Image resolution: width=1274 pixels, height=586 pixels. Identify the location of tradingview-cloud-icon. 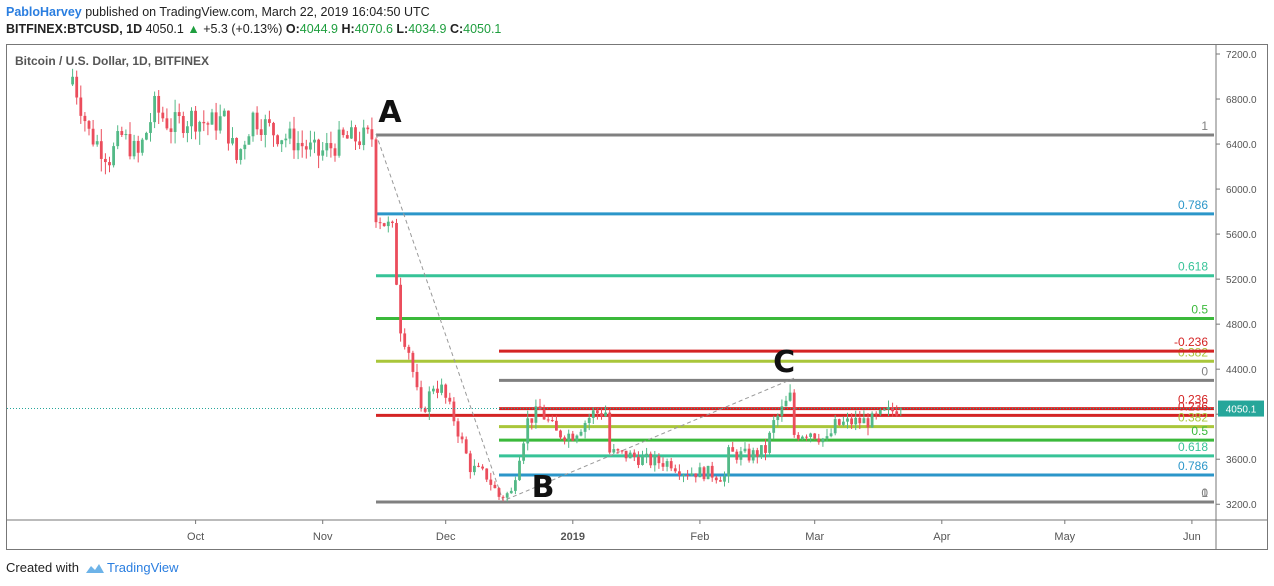
(94, 568).